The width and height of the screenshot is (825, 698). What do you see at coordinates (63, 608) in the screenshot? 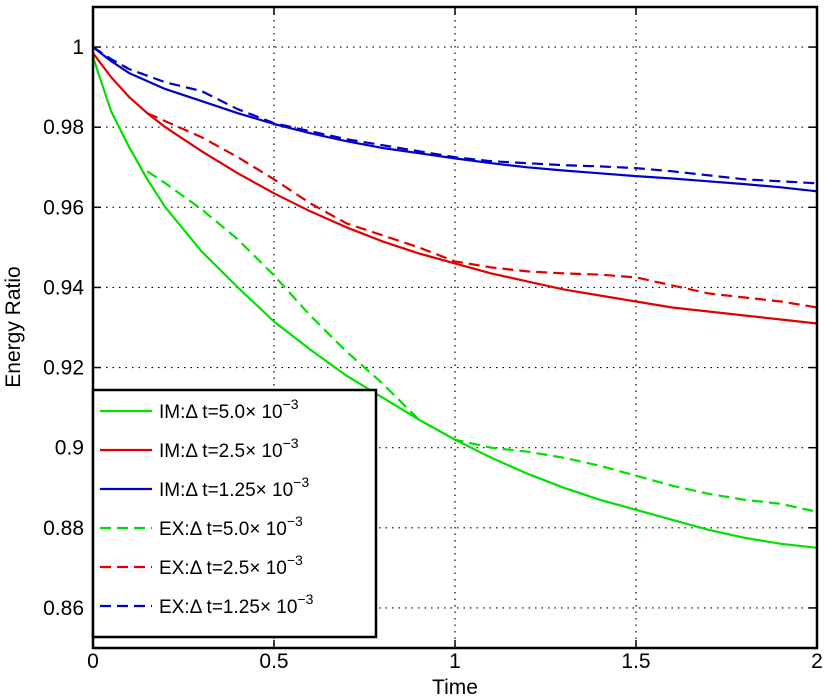
I see `y-tick-label: 0.86` at bounding box center [63, 608].